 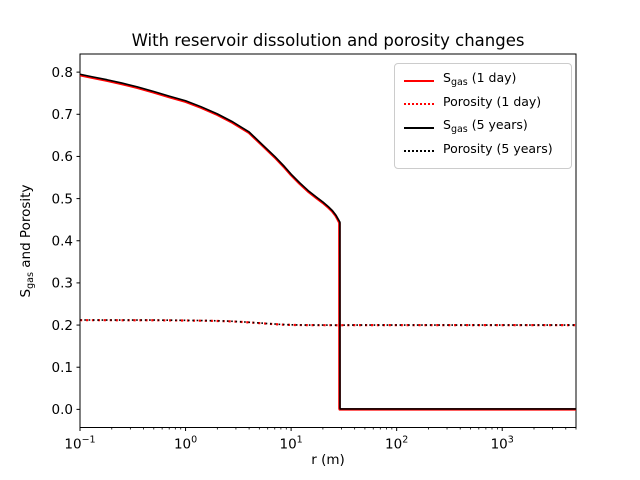 I want to click on legend-line-swatch-dotted-red, so click(x=419, y=104).